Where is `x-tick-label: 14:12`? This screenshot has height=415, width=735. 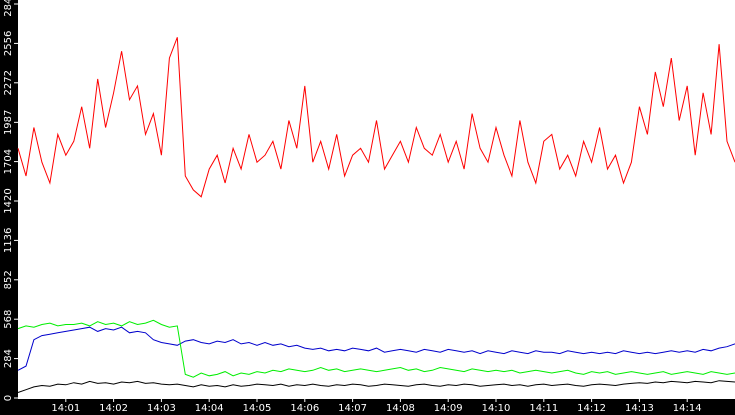 x-tick-label: 14:12 is located at coordinates (591, 408).